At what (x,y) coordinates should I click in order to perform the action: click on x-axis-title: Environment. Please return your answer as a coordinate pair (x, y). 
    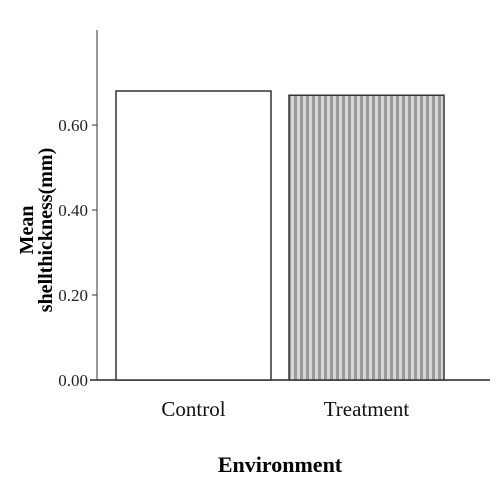
    Looking at the image, I should click on (280, 464).